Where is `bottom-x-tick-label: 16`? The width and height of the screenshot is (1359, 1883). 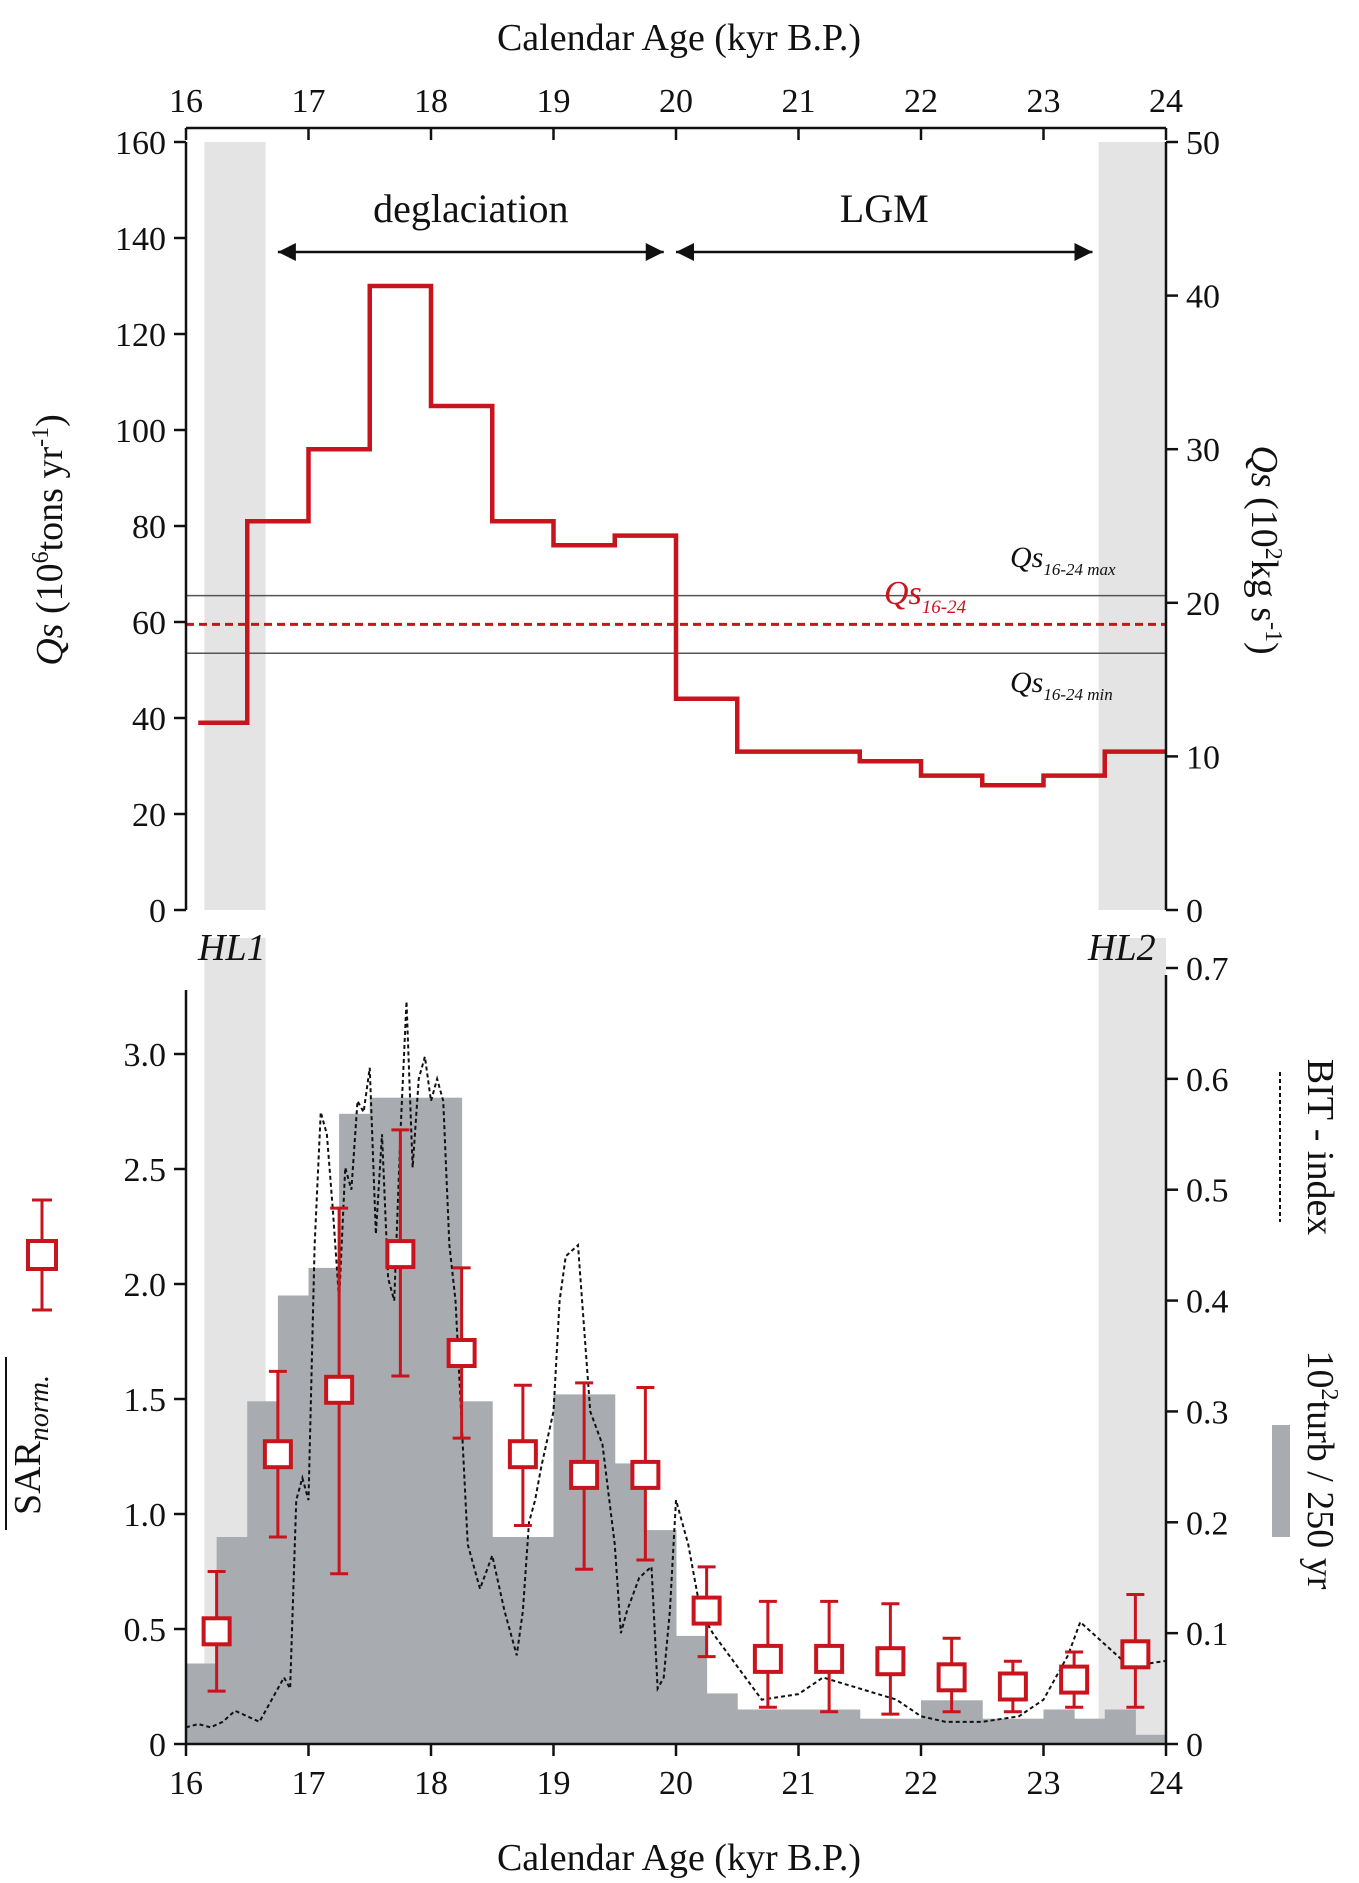 bottom-x-tick-label: 16 is located at coordinates (186, 1783).